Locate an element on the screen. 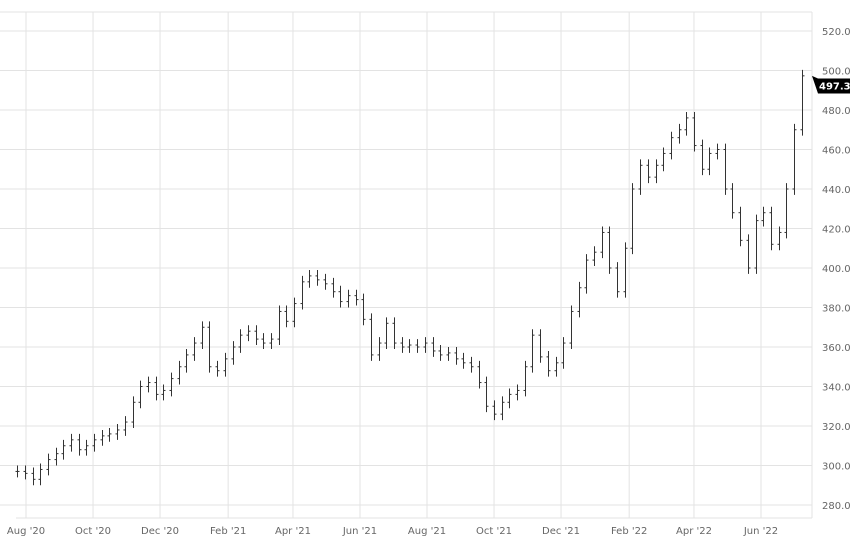 The height and width of the screenshot is (555, 860). last-price-label: 497.3 is located at coordinates (831, 84).